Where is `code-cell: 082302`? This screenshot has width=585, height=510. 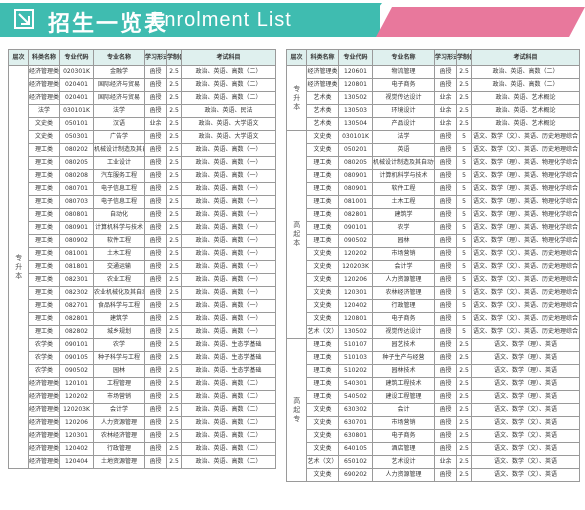 code-cell: 082302 is located at coordinates (76, 293).